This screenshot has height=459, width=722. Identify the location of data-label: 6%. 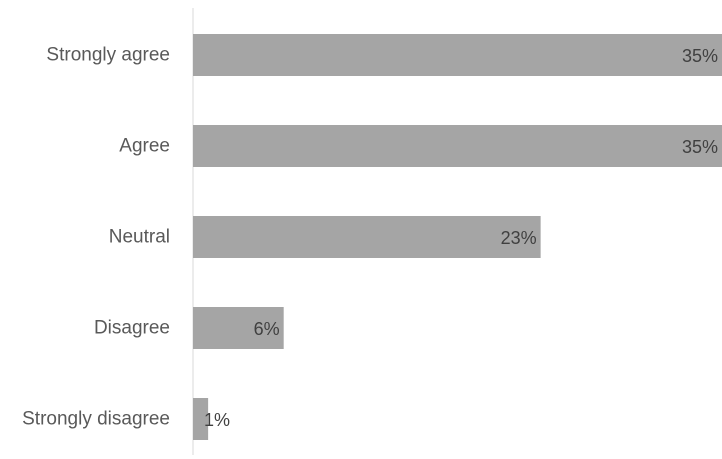
(267, 329).